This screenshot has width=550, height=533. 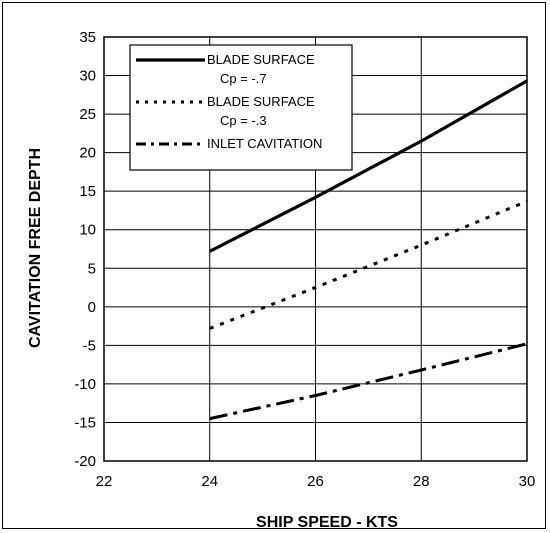 I want to click on y-tick-label: 25, so click(x=87, y=114).